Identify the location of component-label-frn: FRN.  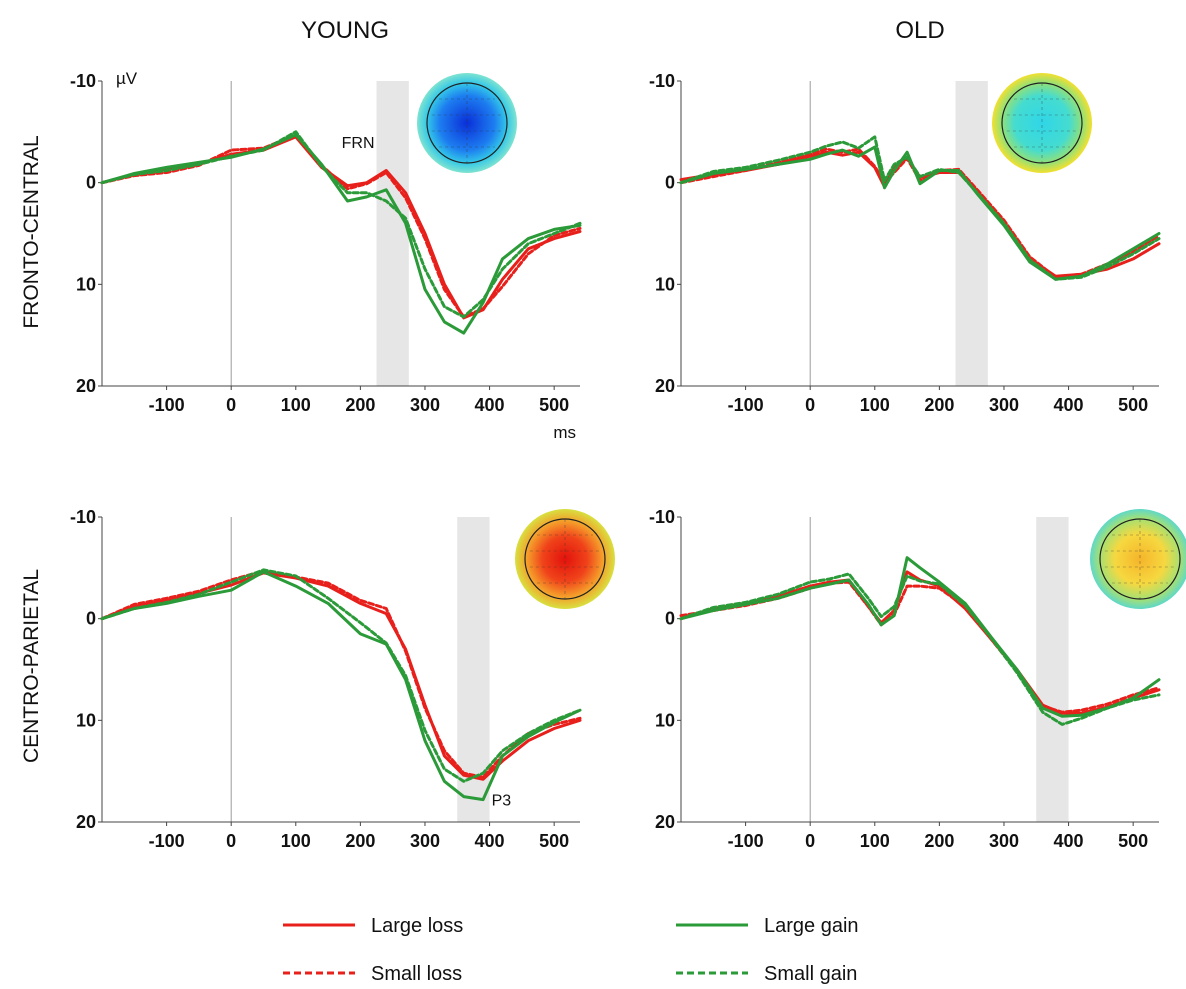
(358, 143).